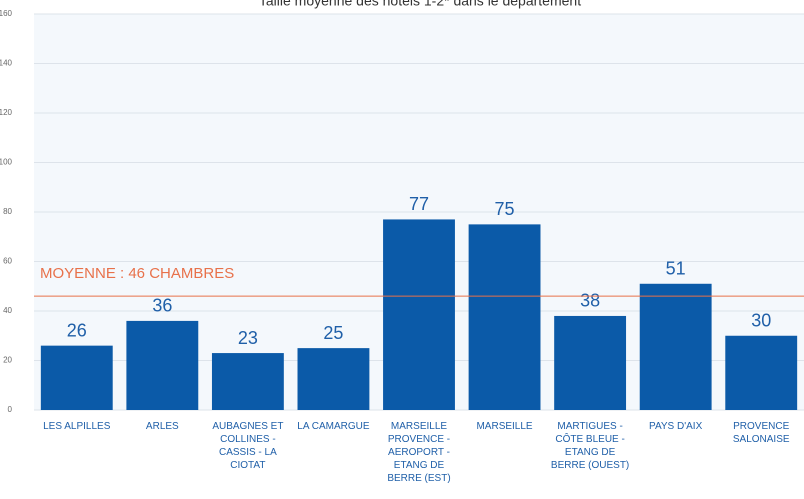  Describe the element at coordinates (504, 426) in the screenshot. I see `x-tick-label: MARSEILLE` at that location.